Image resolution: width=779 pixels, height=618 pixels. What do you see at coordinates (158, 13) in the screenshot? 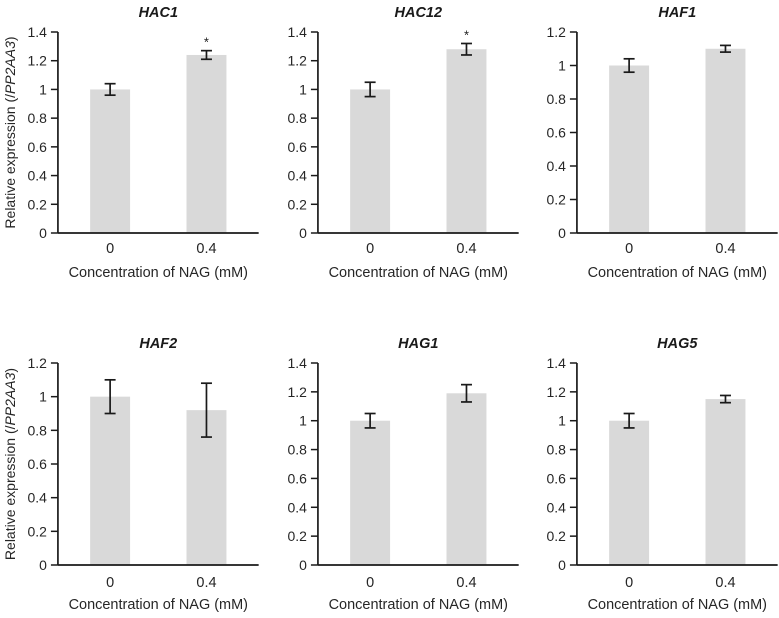
I see `chart-title: HAC1` at bounding box center [158, 13].